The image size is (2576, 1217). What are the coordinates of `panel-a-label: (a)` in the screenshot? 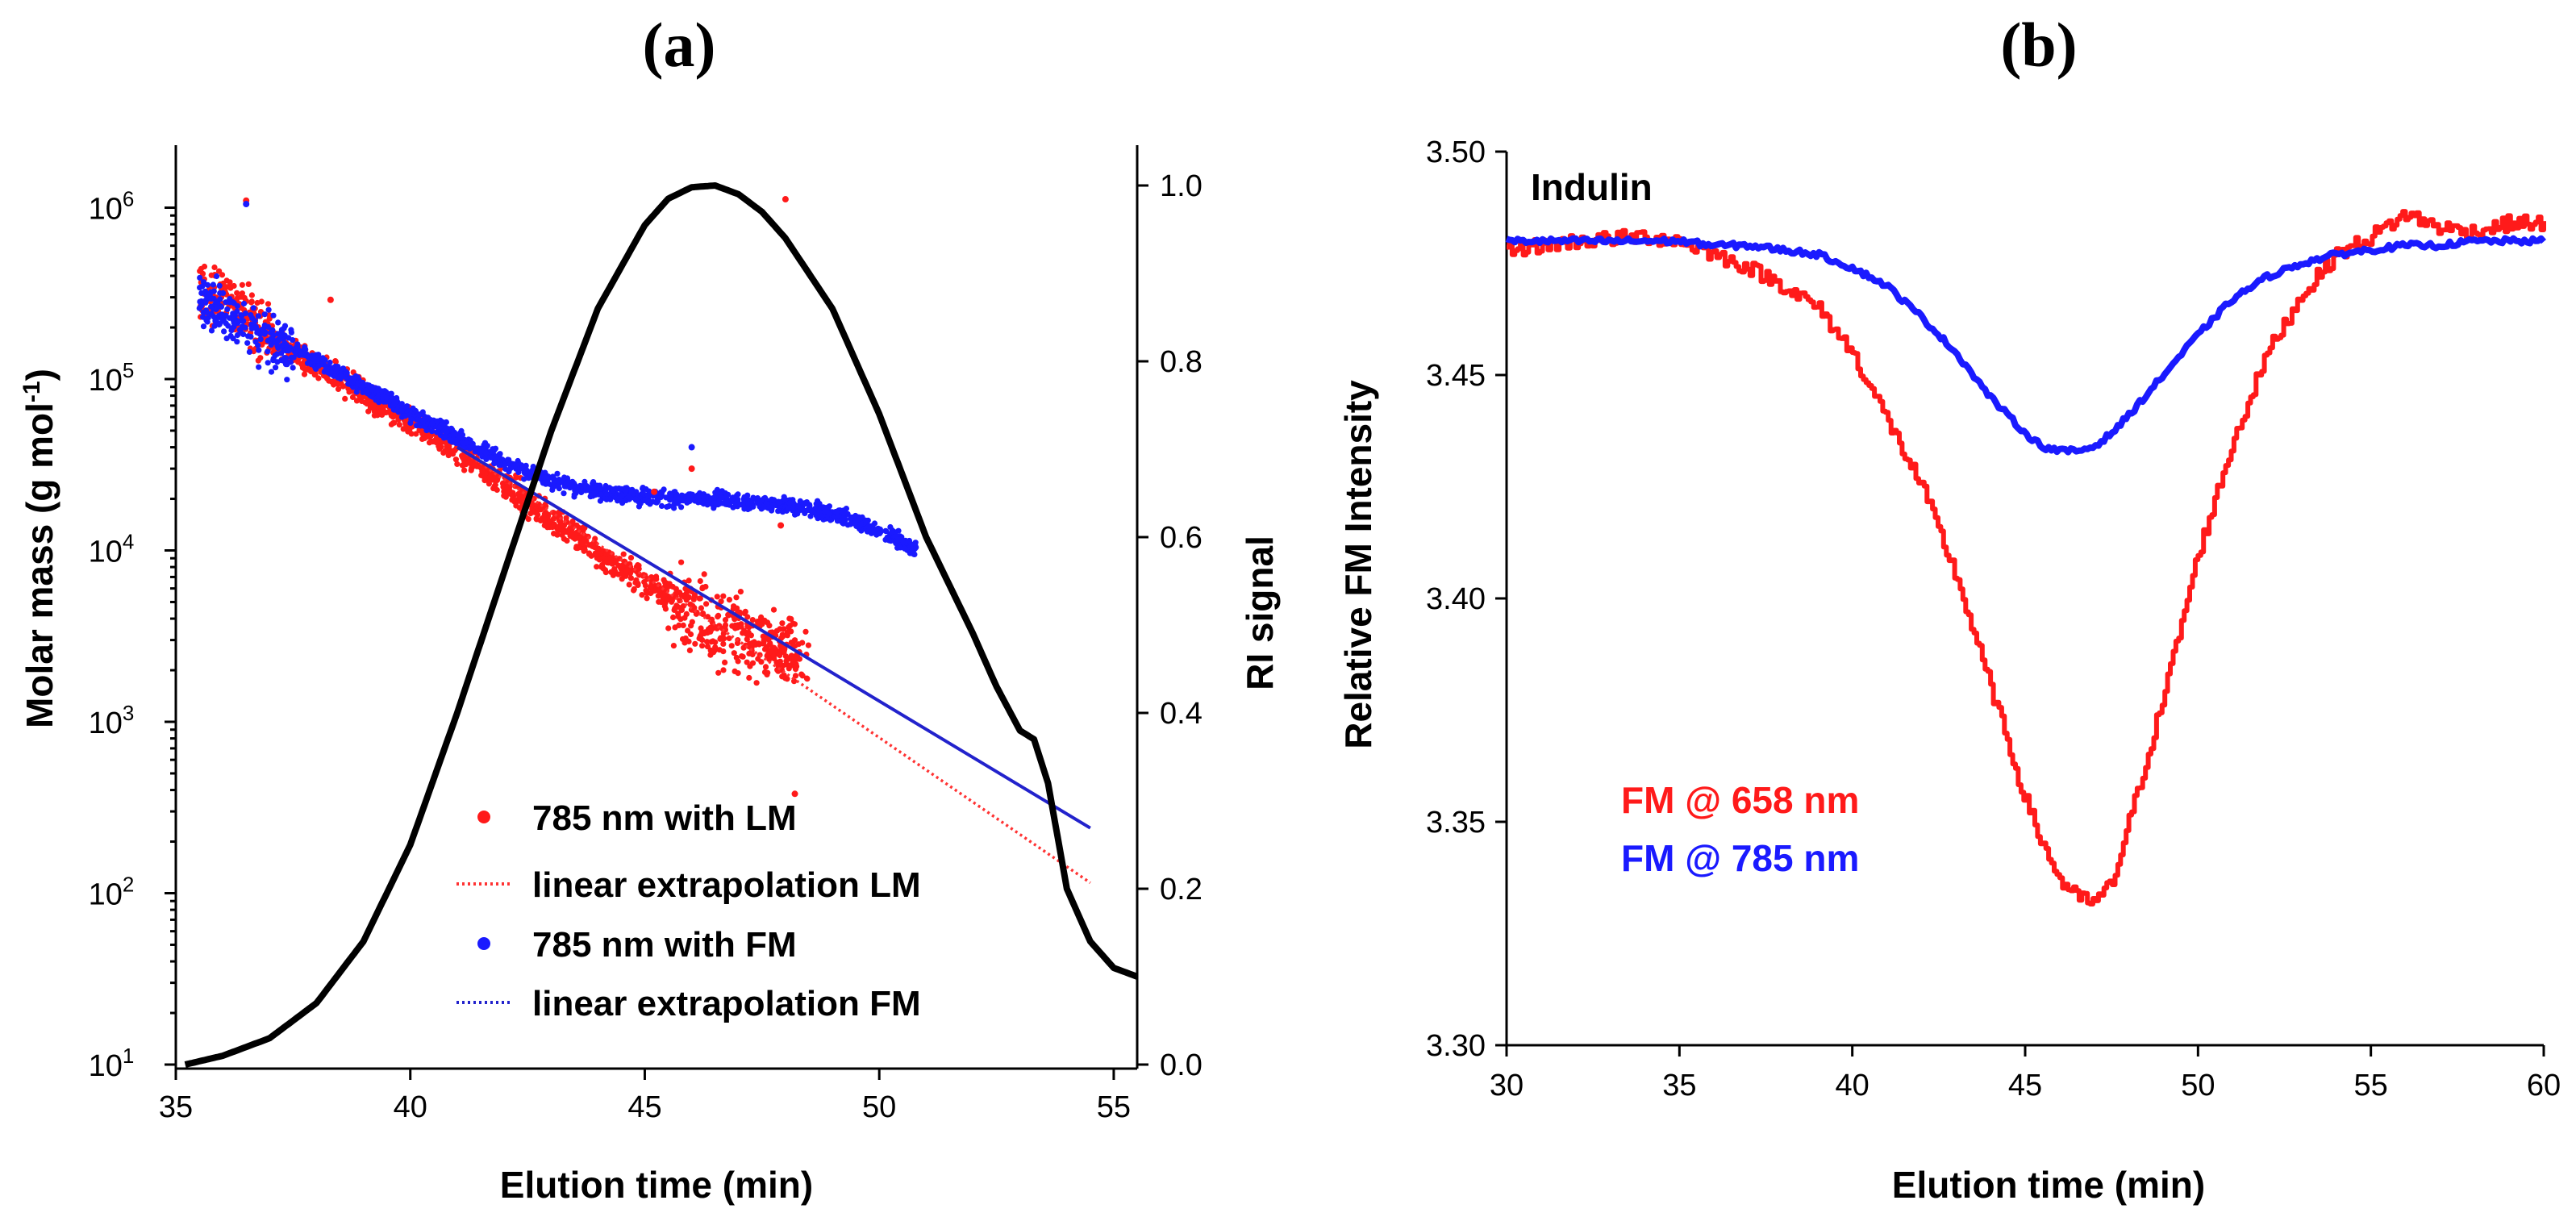 It's located at (679, 45).